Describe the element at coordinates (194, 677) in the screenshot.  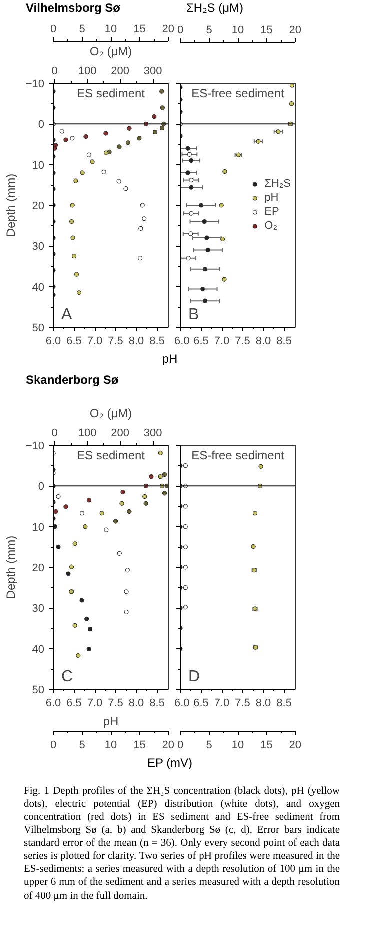
I see `annotation: D` at that location.